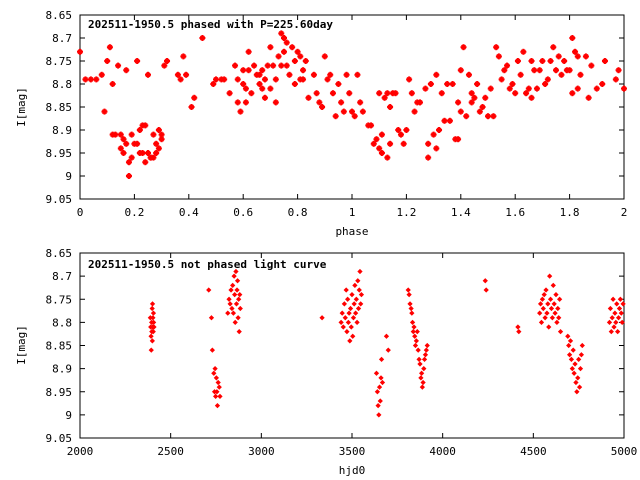  What do you see at coordinates (59, 153) in the screenshot?
I see `y-tick-label: 8.95` at bounding box center [59, 153].